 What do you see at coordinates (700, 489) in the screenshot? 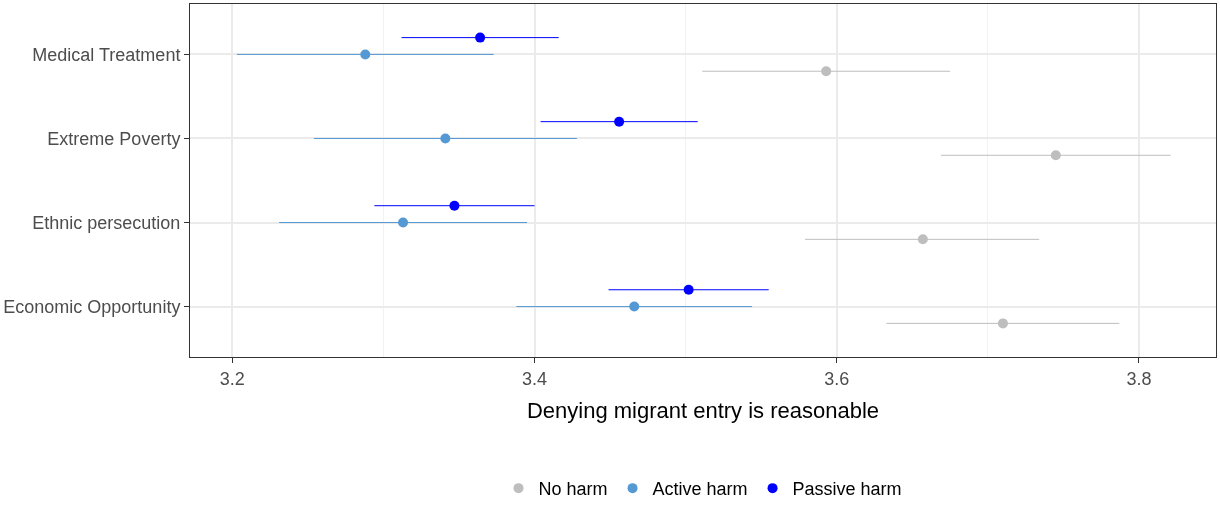
I see `legend-label: Active harm` at bounding box center [700, 489].